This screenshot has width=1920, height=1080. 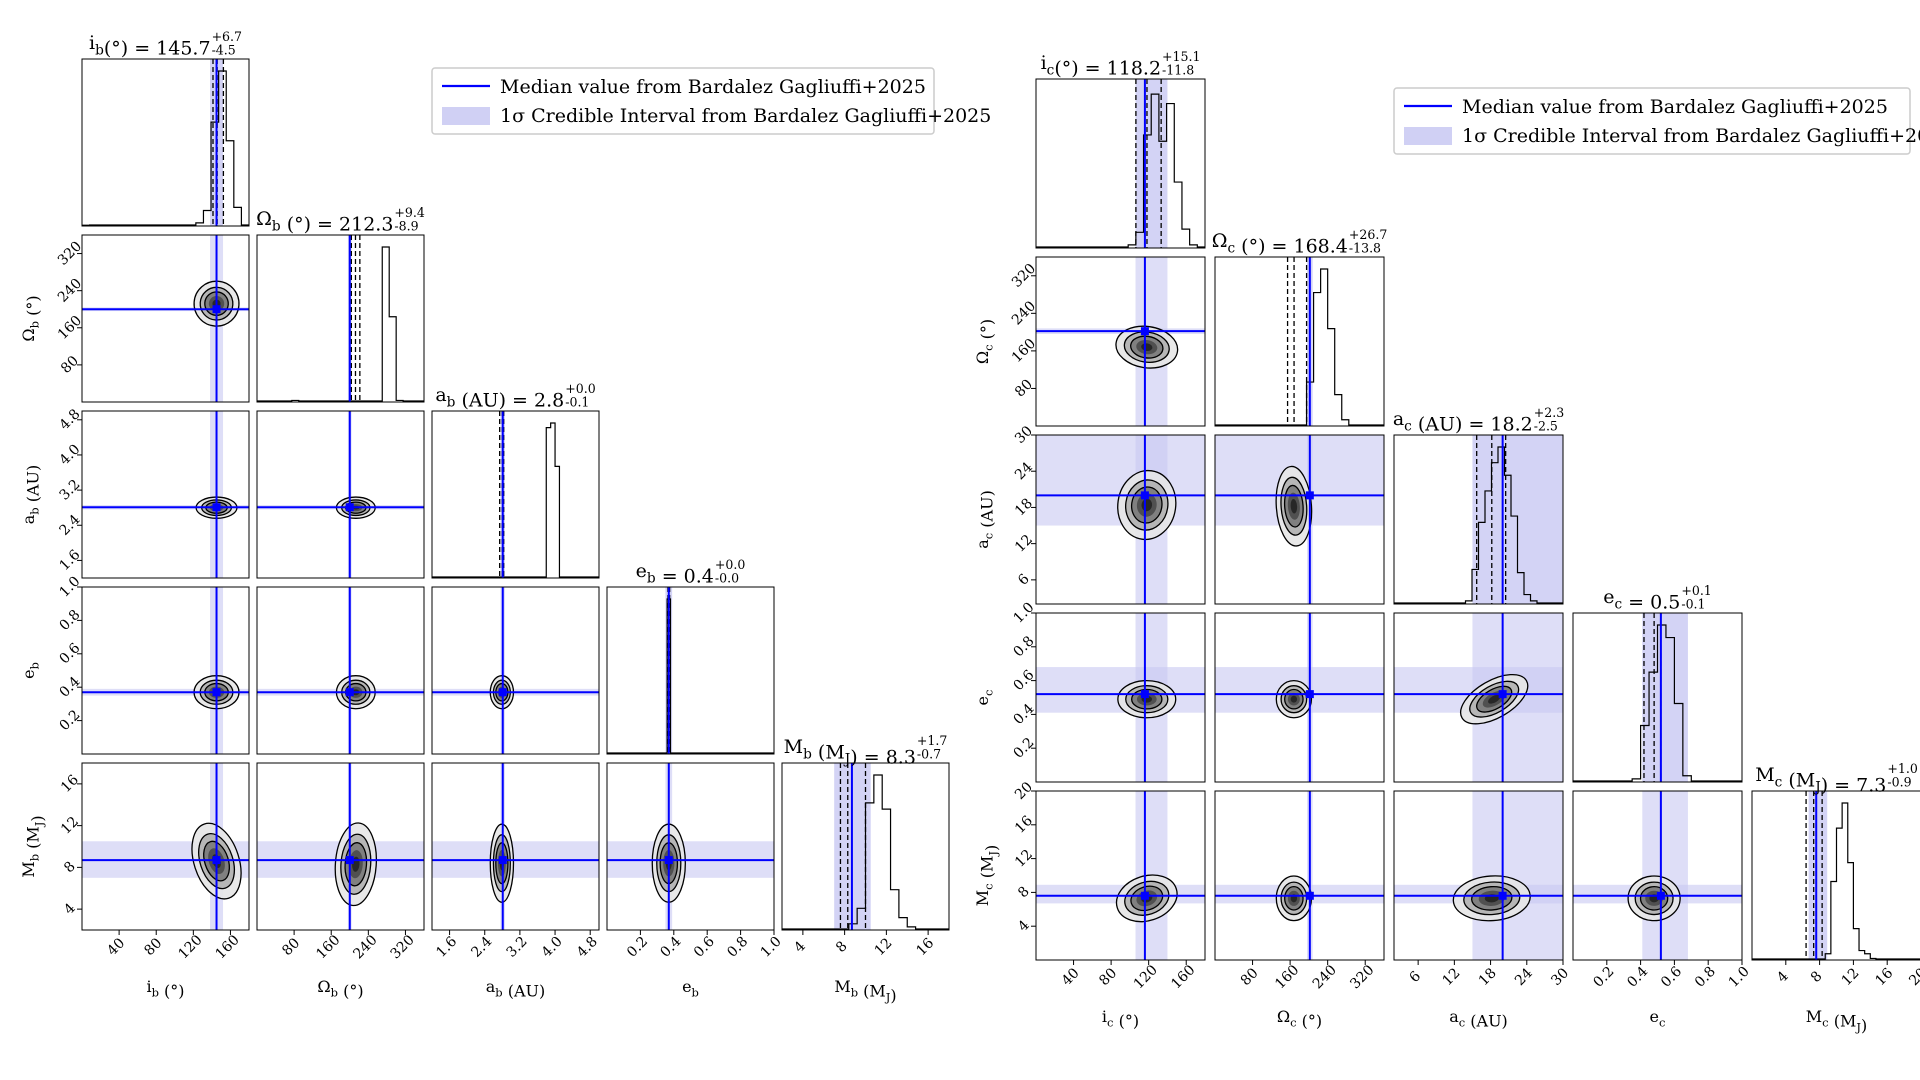 I want to click on scatter-panel-M-vs-i: 4 8 12 16 20 Mc (MJ) 40 80 120 160 ic (°), so click(x=1089, y=904).